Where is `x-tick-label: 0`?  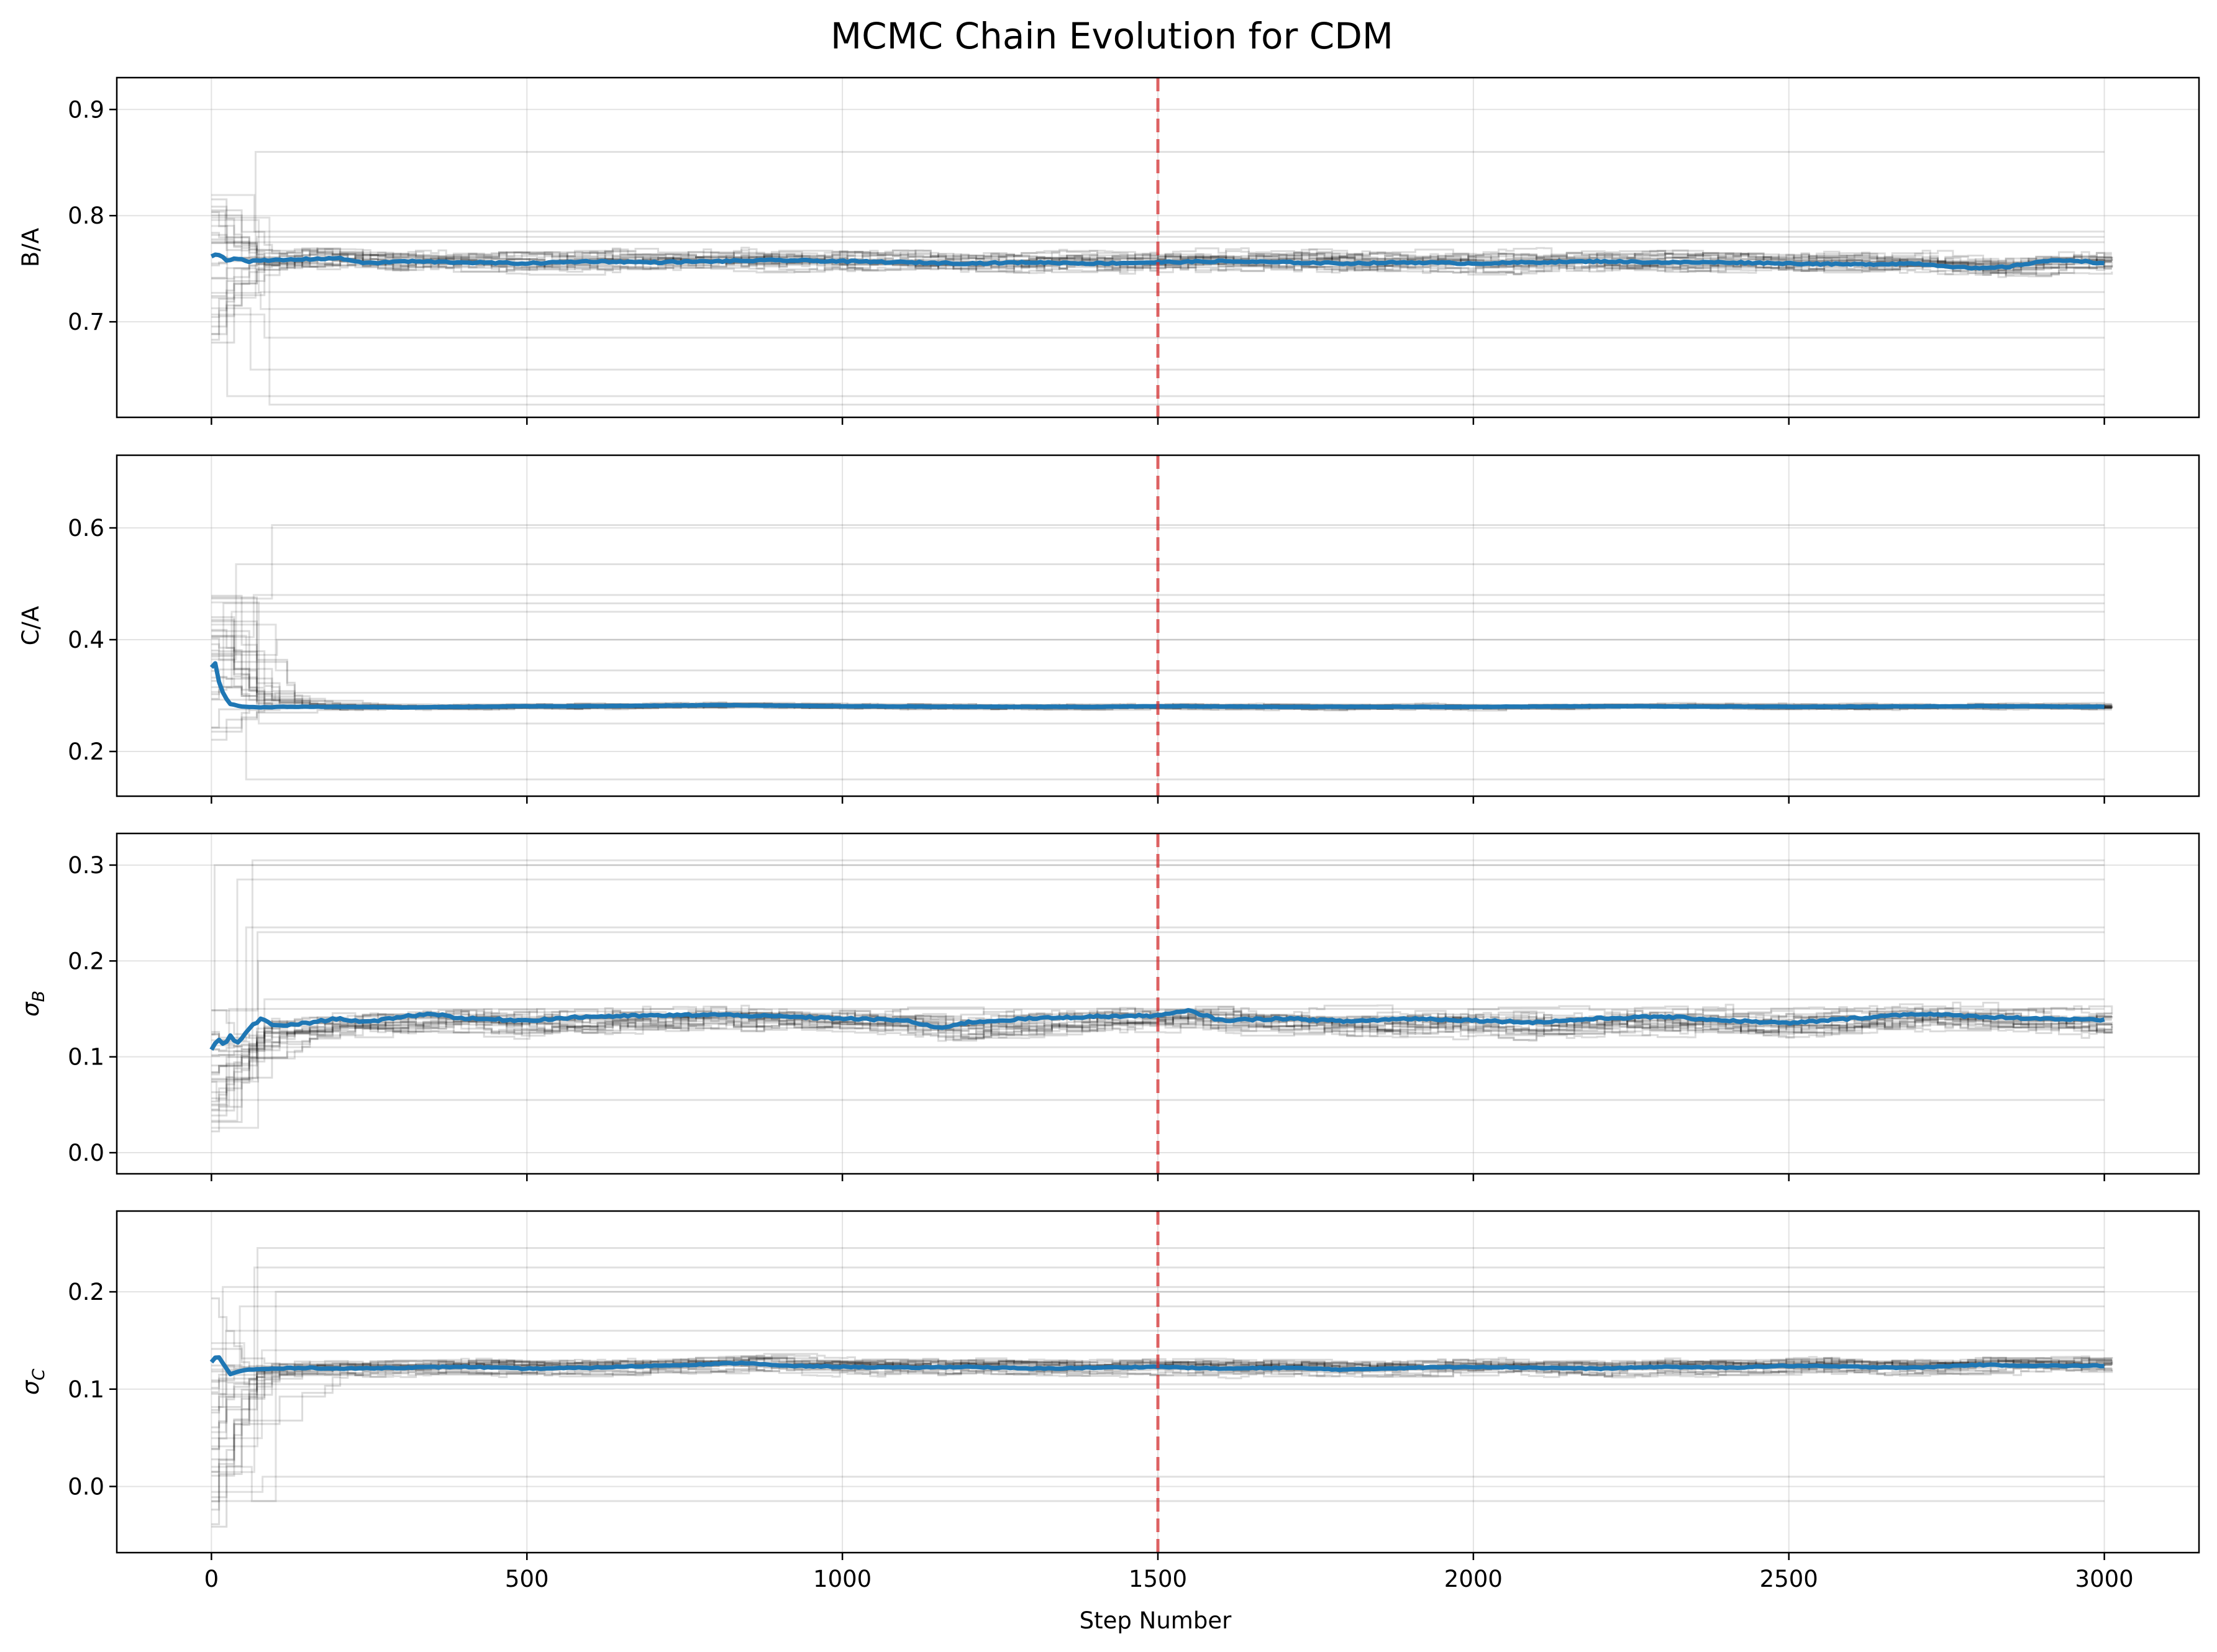 x-tick-label: 0 is located at coordinates (212, 1579).